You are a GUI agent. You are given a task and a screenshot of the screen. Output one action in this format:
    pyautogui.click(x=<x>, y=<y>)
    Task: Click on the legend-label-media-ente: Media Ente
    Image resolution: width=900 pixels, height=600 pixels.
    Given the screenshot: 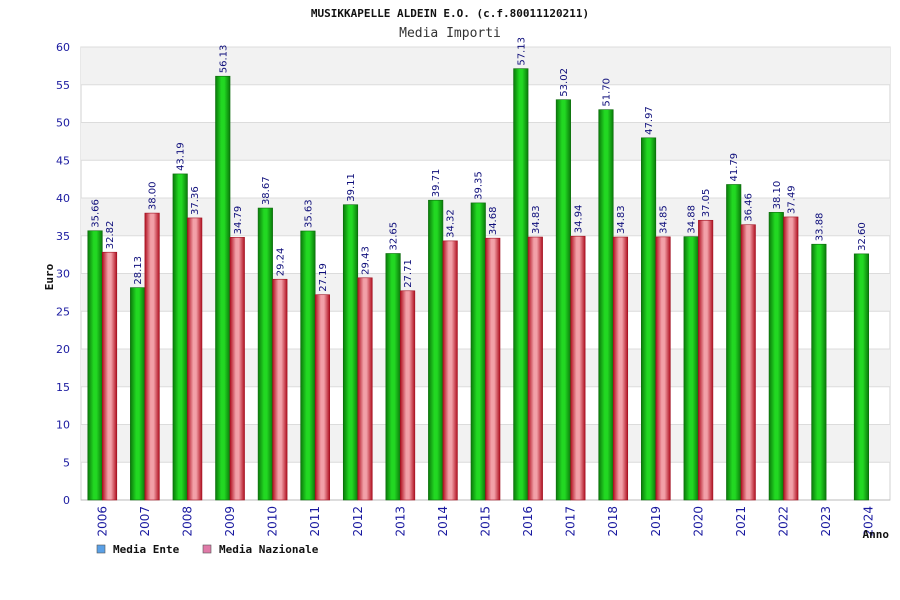 What is the action you would take?
    pyautogui.click(x=146, y=549)
    